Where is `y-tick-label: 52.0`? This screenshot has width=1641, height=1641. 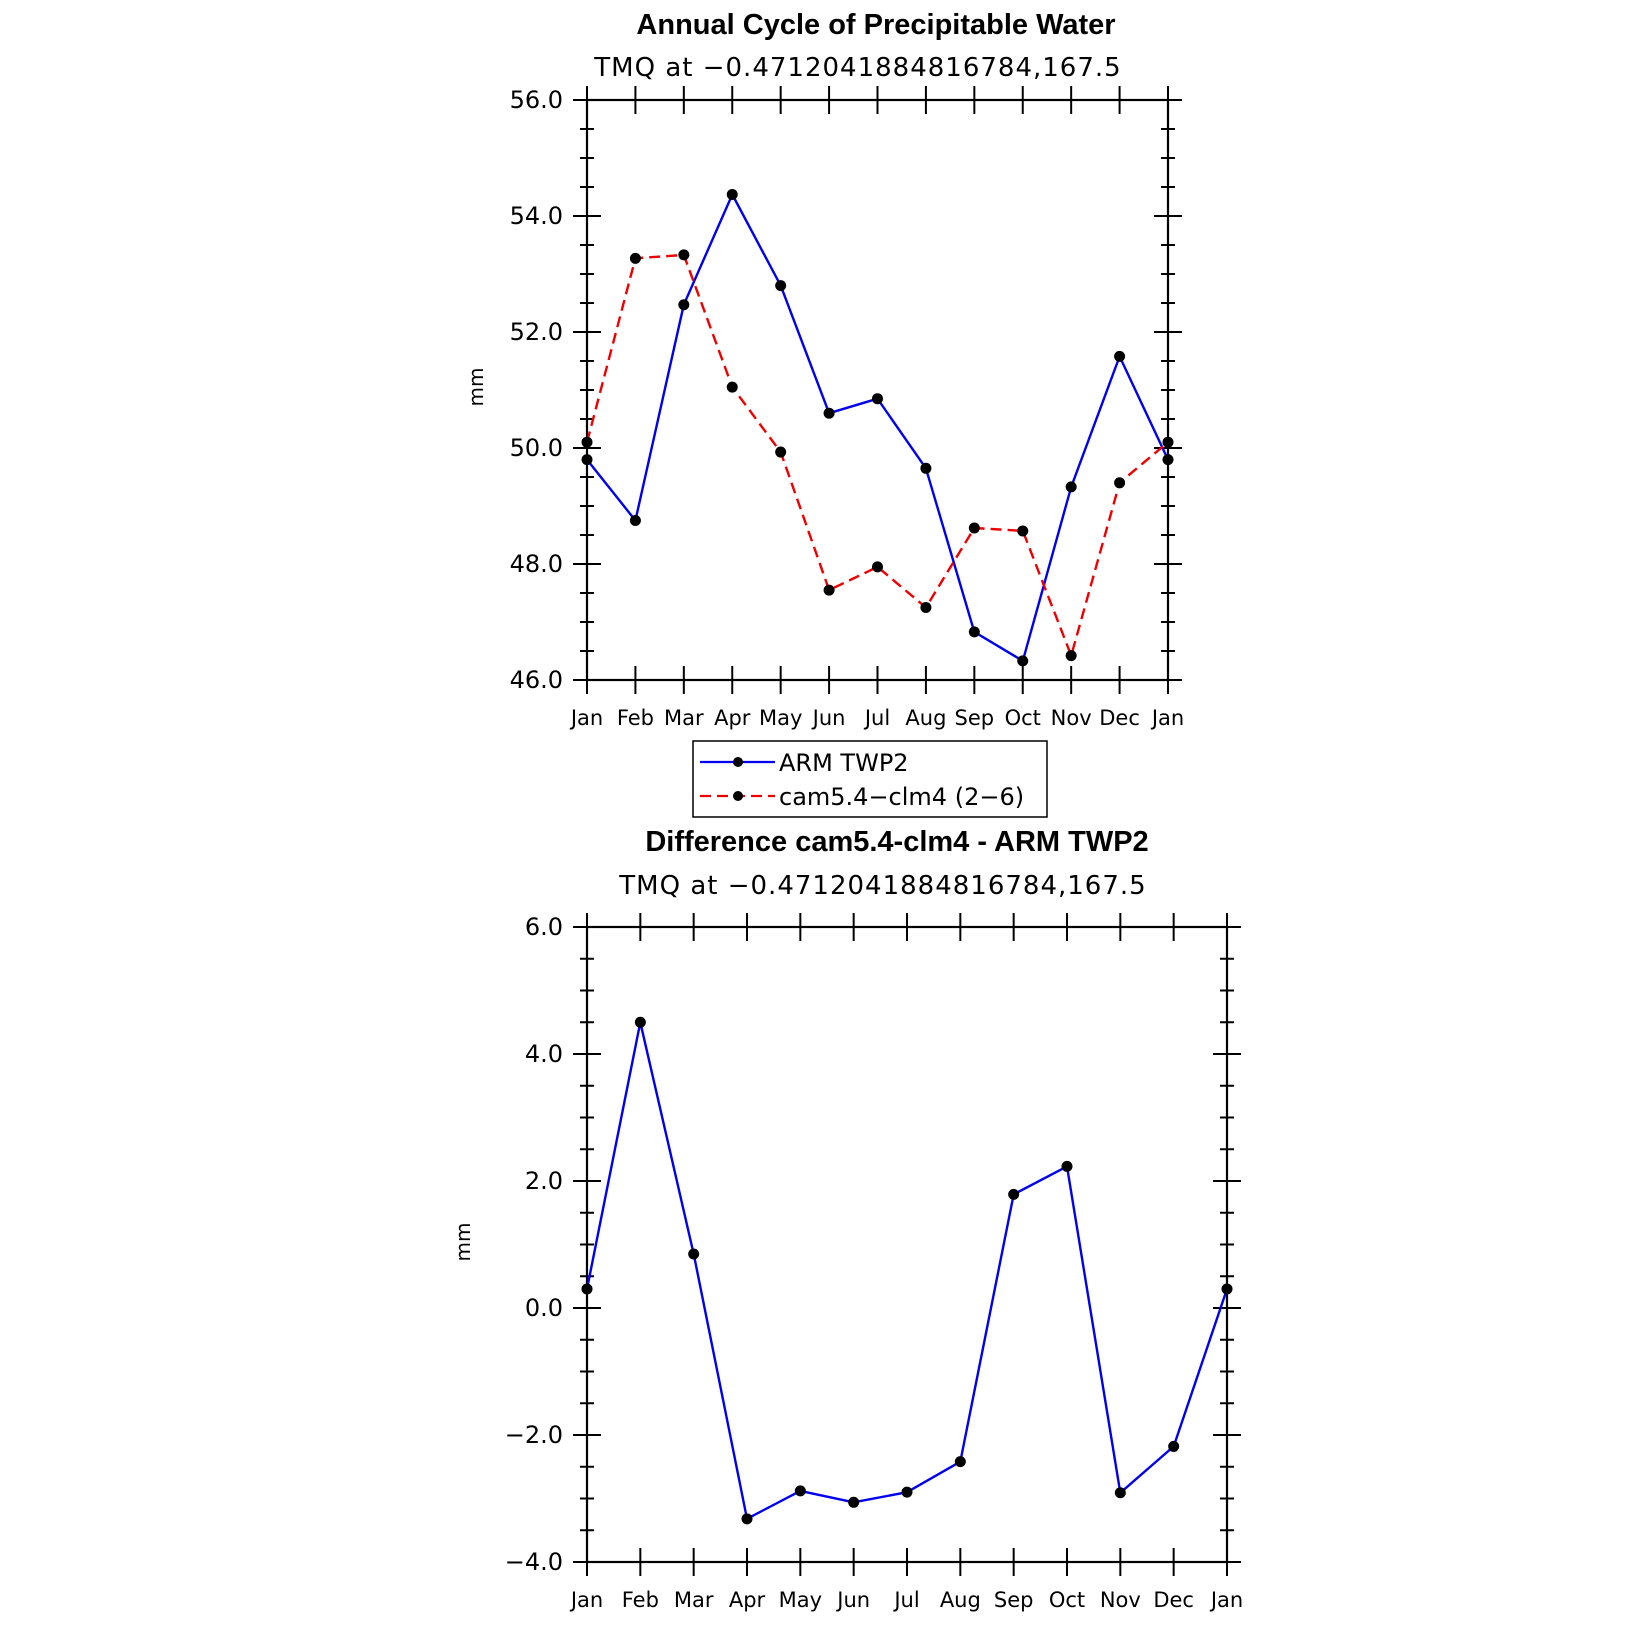
y-tick-label: 52.0 is located at coordinates (536, 332).